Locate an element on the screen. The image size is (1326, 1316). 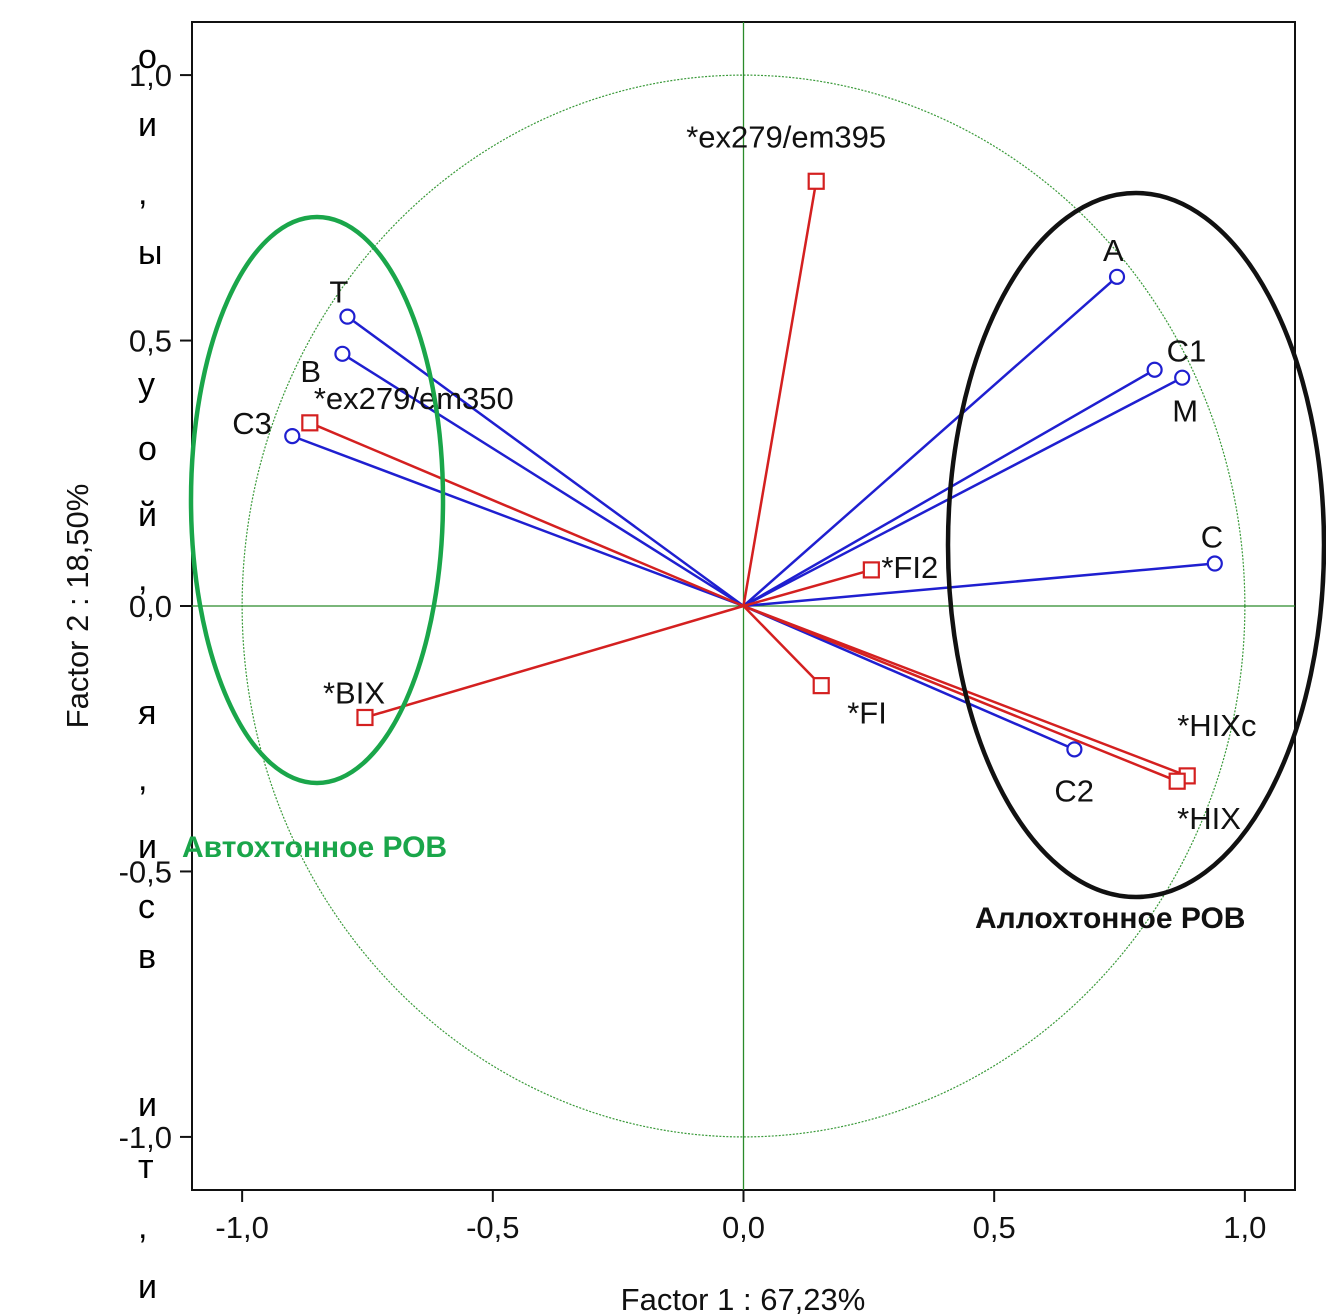
x-tick-label: 1,0 is located at coordinates (1244, 1227).